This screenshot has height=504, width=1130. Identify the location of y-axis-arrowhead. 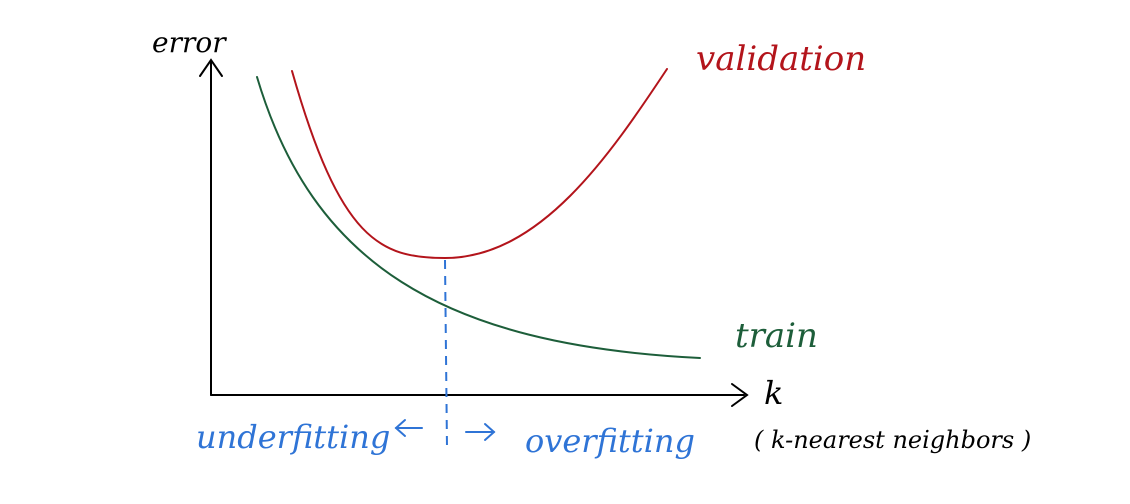
(211, 67).